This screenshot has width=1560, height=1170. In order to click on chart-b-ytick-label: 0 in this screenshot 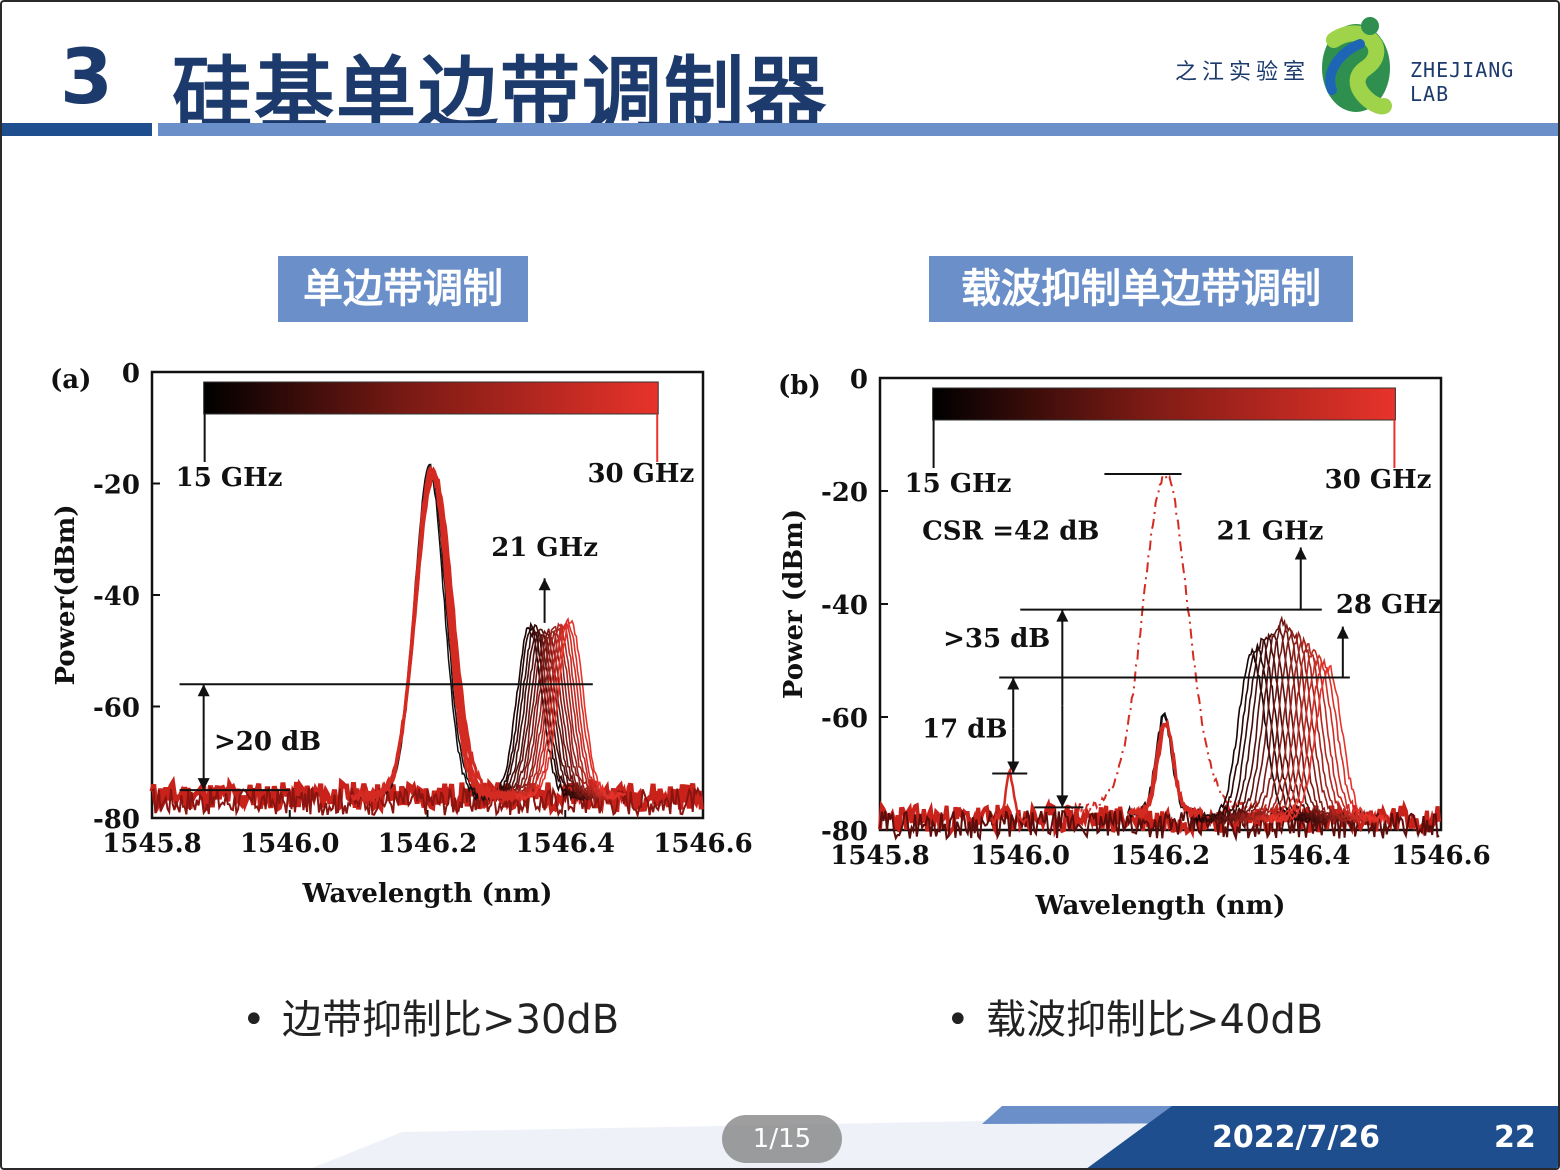, I will do `click(859, 380)`.